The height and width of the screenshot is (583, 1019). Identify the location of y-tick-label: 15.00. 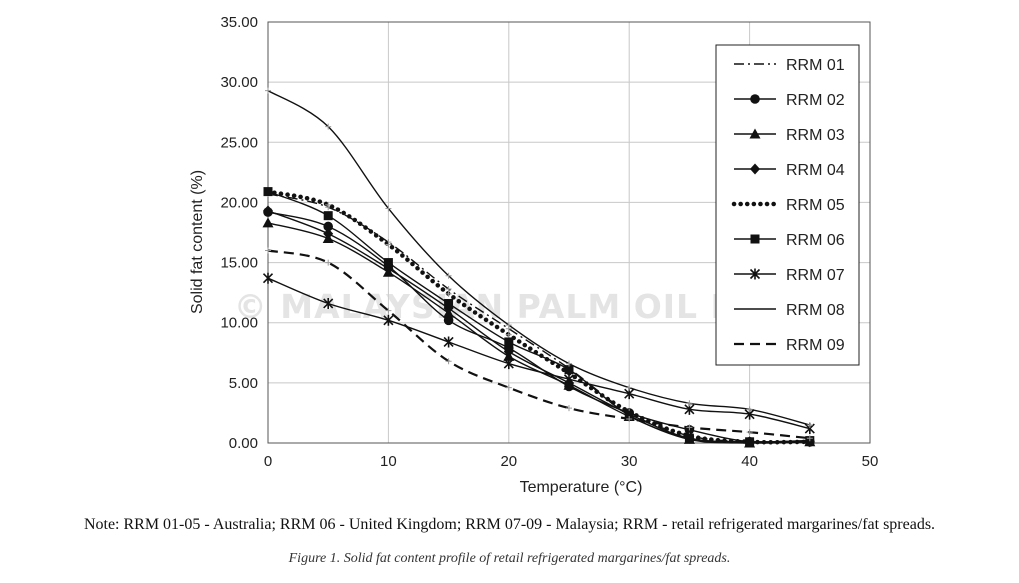
(239, 263).